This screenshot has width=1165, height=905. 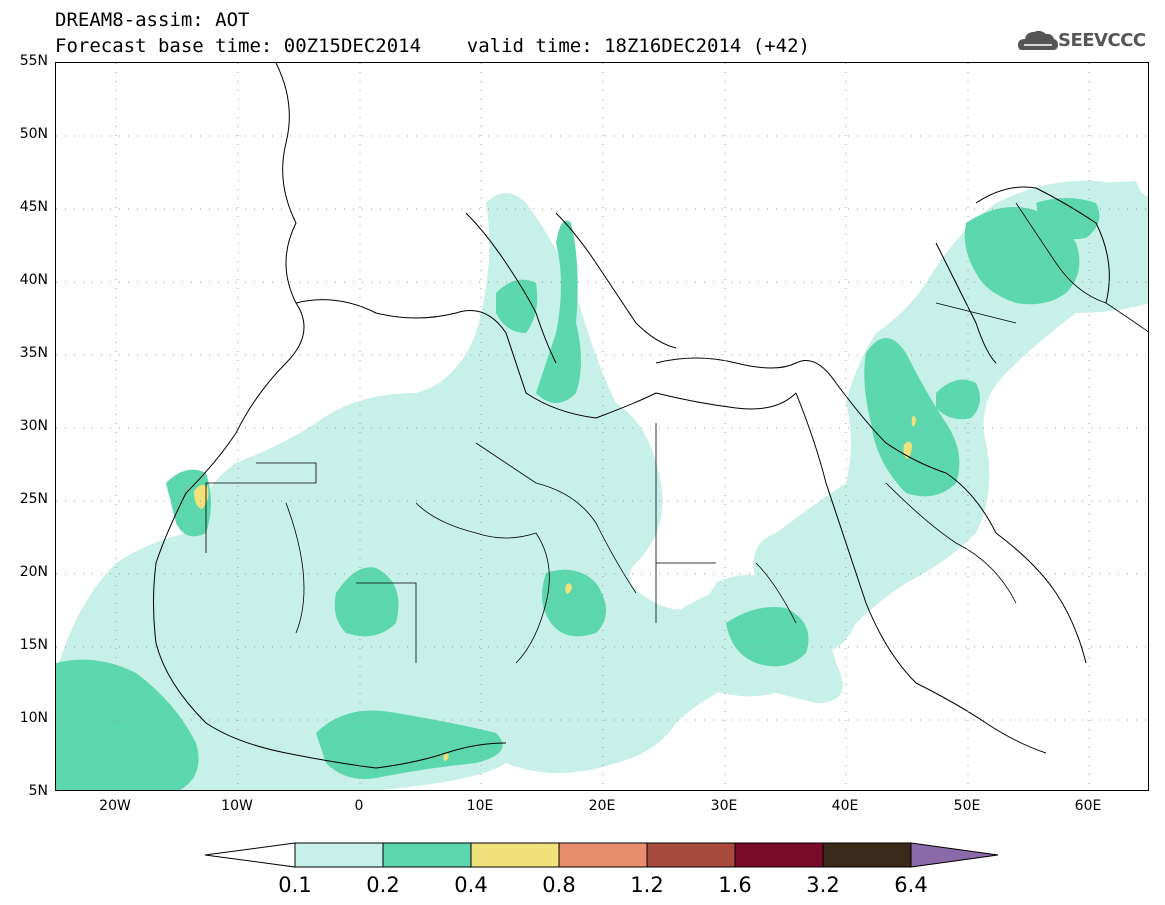 I want to click on colorbar, so click(x=602, y=855).